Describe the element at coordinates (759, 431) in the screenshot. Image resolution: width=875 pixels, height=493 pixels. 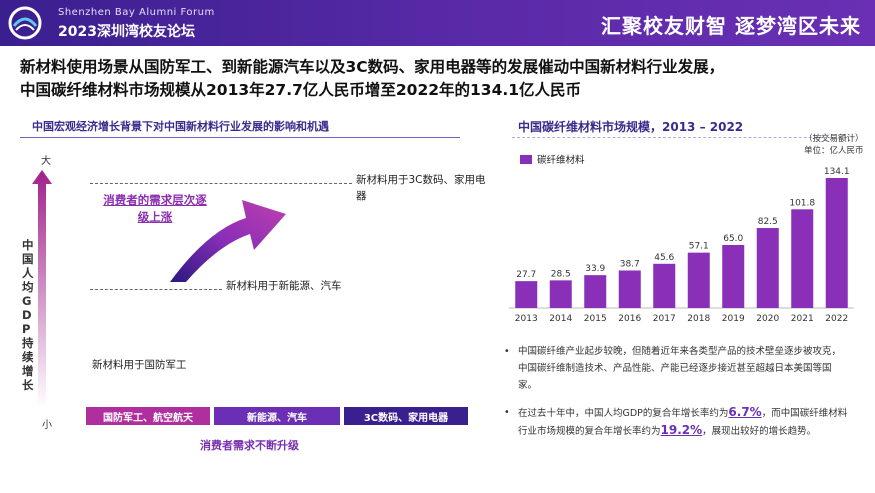
I see `bullet-2-post: ，展现出较好的增长趋势。` at that location.